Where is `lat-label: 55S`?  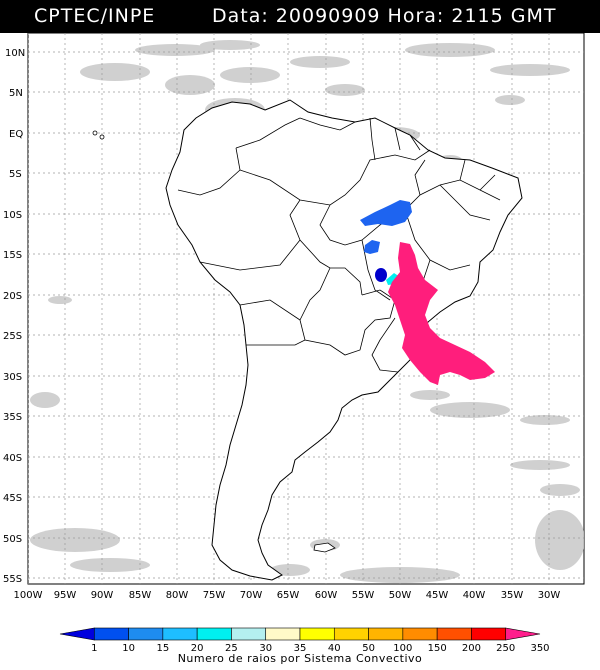 lat-label: 55S is located at coordinates (12, 579).